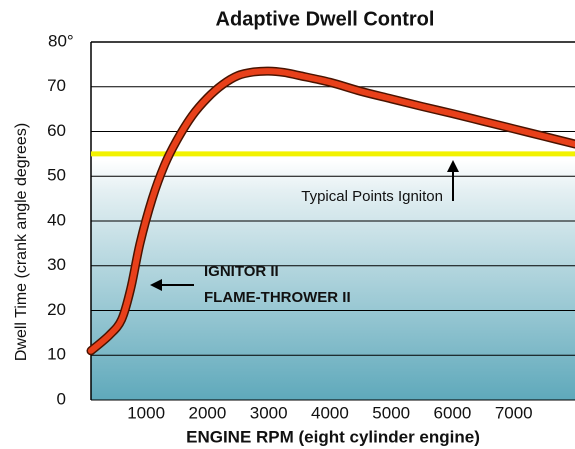  What do you see at coordinates (333, 436) in the screenshot?
I see `x-axis-label: ENGINE RPM (eight cylinder engine)` at bounding box center [333, 436].